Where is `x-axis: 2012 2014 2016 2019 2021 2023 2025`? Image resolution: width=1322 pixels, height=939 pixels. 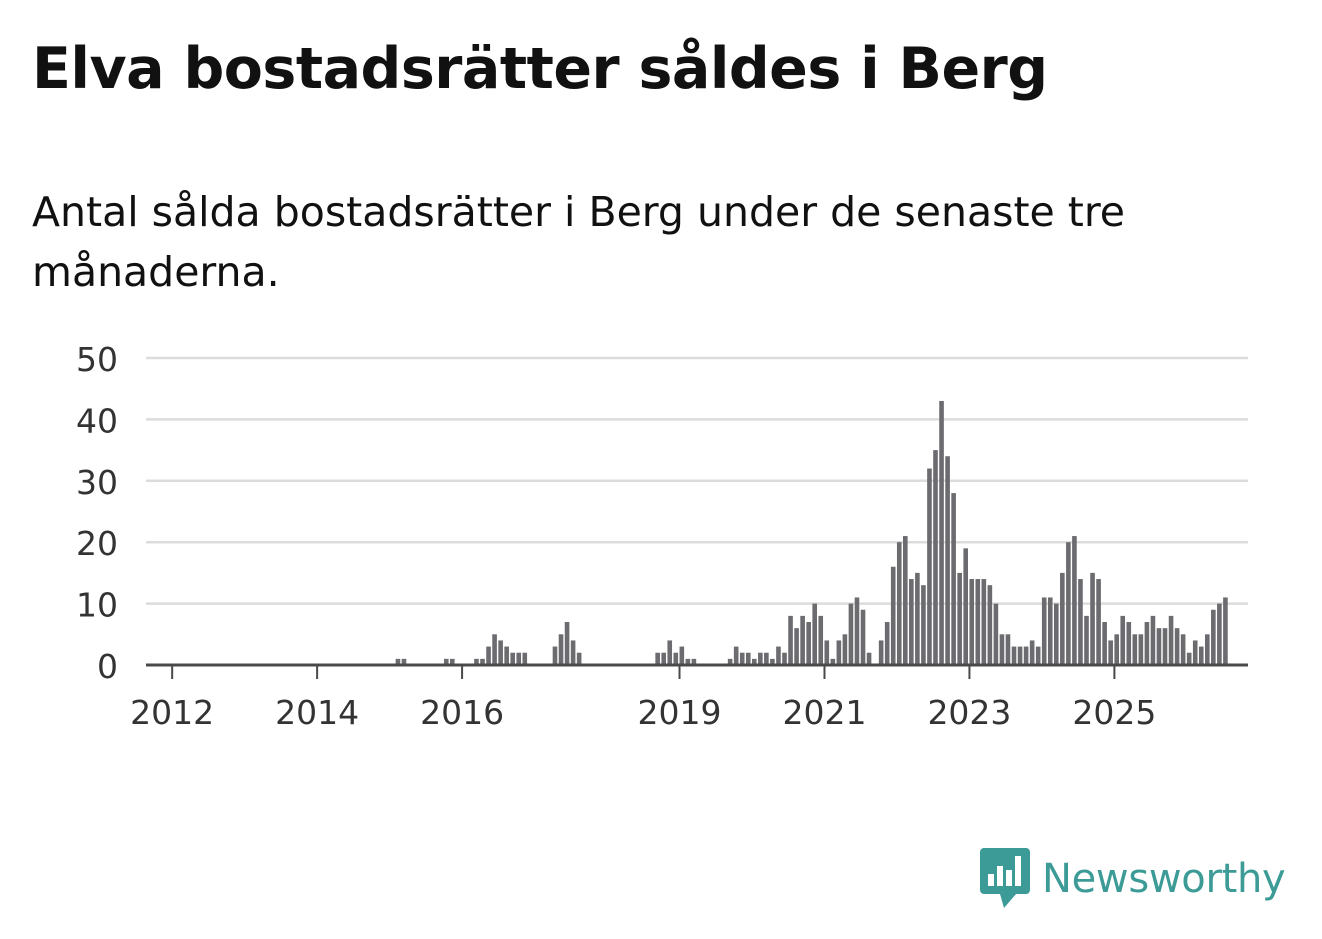 x-axis: 2012 2014 2016 2019 2021 2023 2025 is located at coordinates (689, 697).